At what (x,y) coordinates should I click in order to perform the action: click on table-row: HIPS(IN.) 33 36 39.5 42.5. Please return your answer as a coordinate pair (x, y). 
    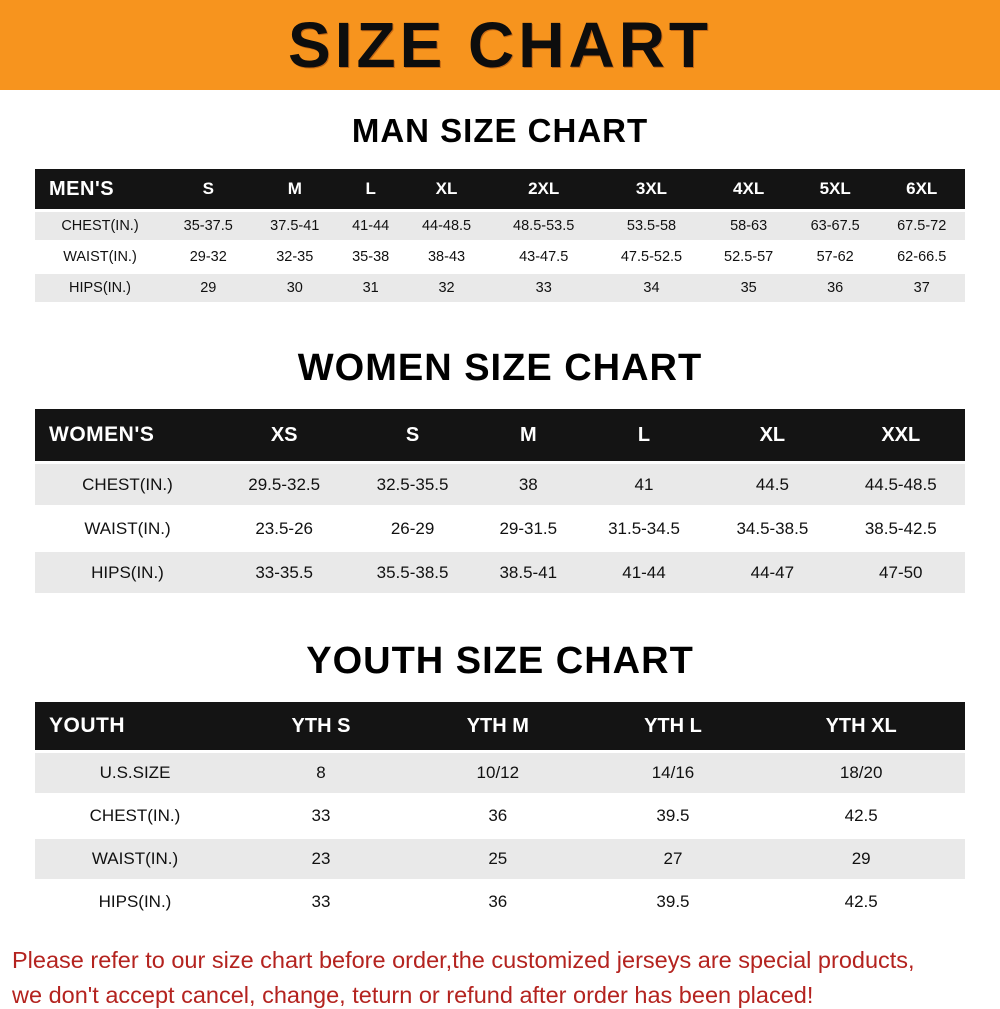
    Looking at the image, I should click on (500, 902).